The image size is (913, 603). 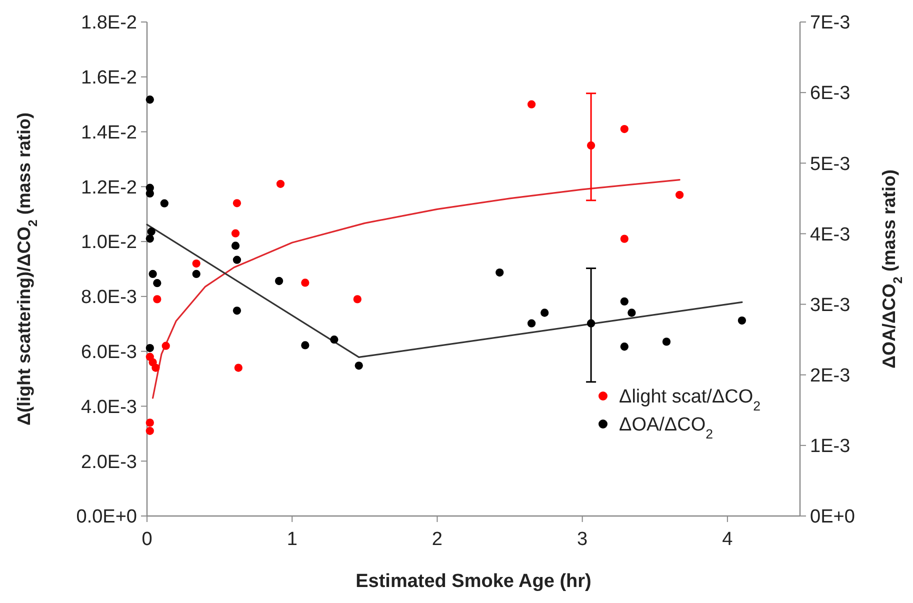 What do you see at coordinates (109, 462) in the screenshot?
I see `y-tick-label: 2.0E-3` at bounding box center [109, 462].